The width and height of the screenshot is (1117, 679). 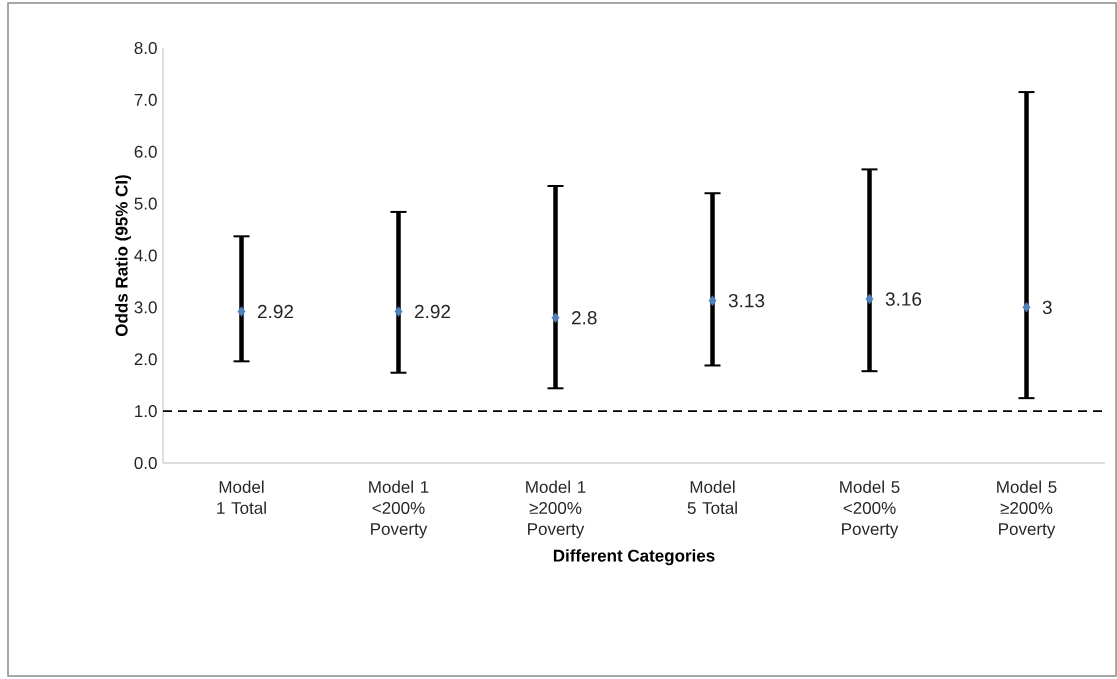 What do you see at coordinates (145, 359) in the screenshot?
I see `y-tick-label: 2.0` at bounding box center [145, 359].